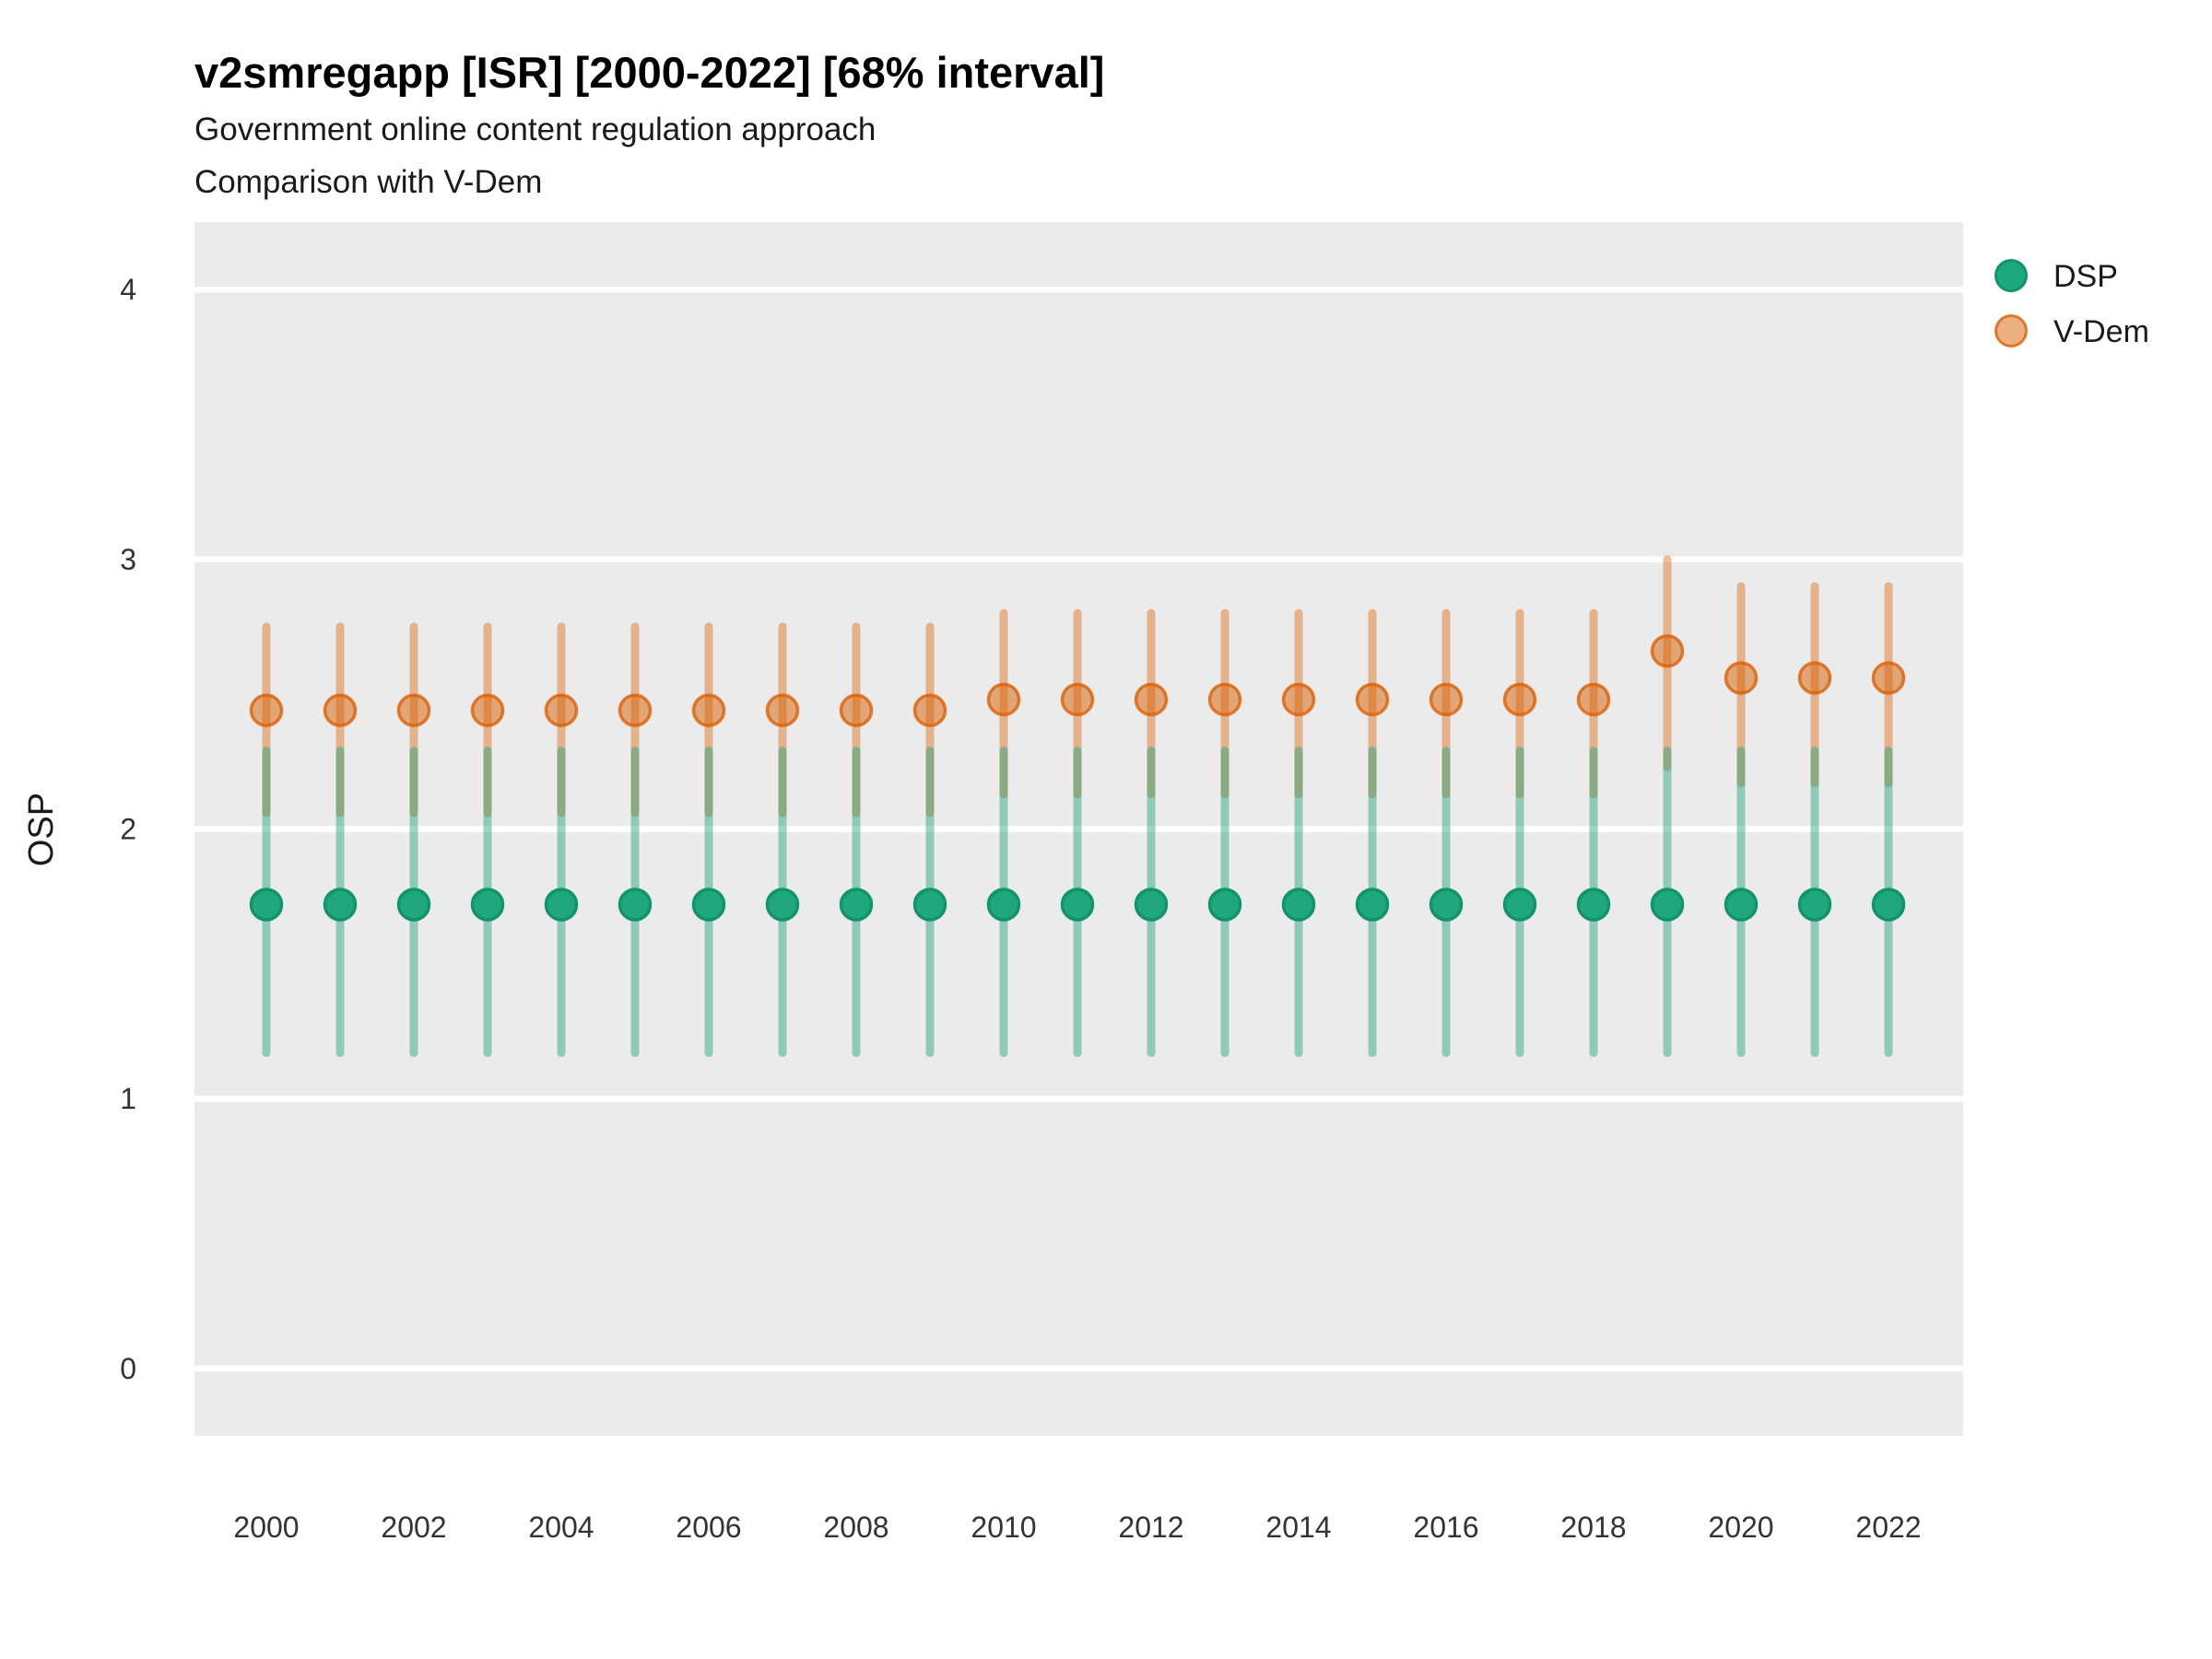  I want to click on y-tick-label-2: 2, so click(128, 829).